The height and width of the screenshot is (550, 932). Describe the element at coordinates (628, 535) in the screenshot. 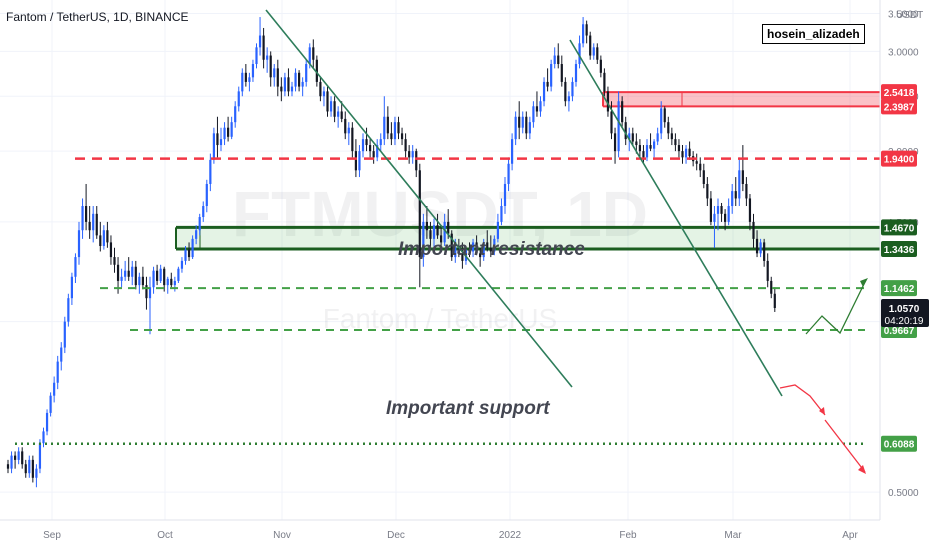

I see `x-tick-label: Feb` at that location.